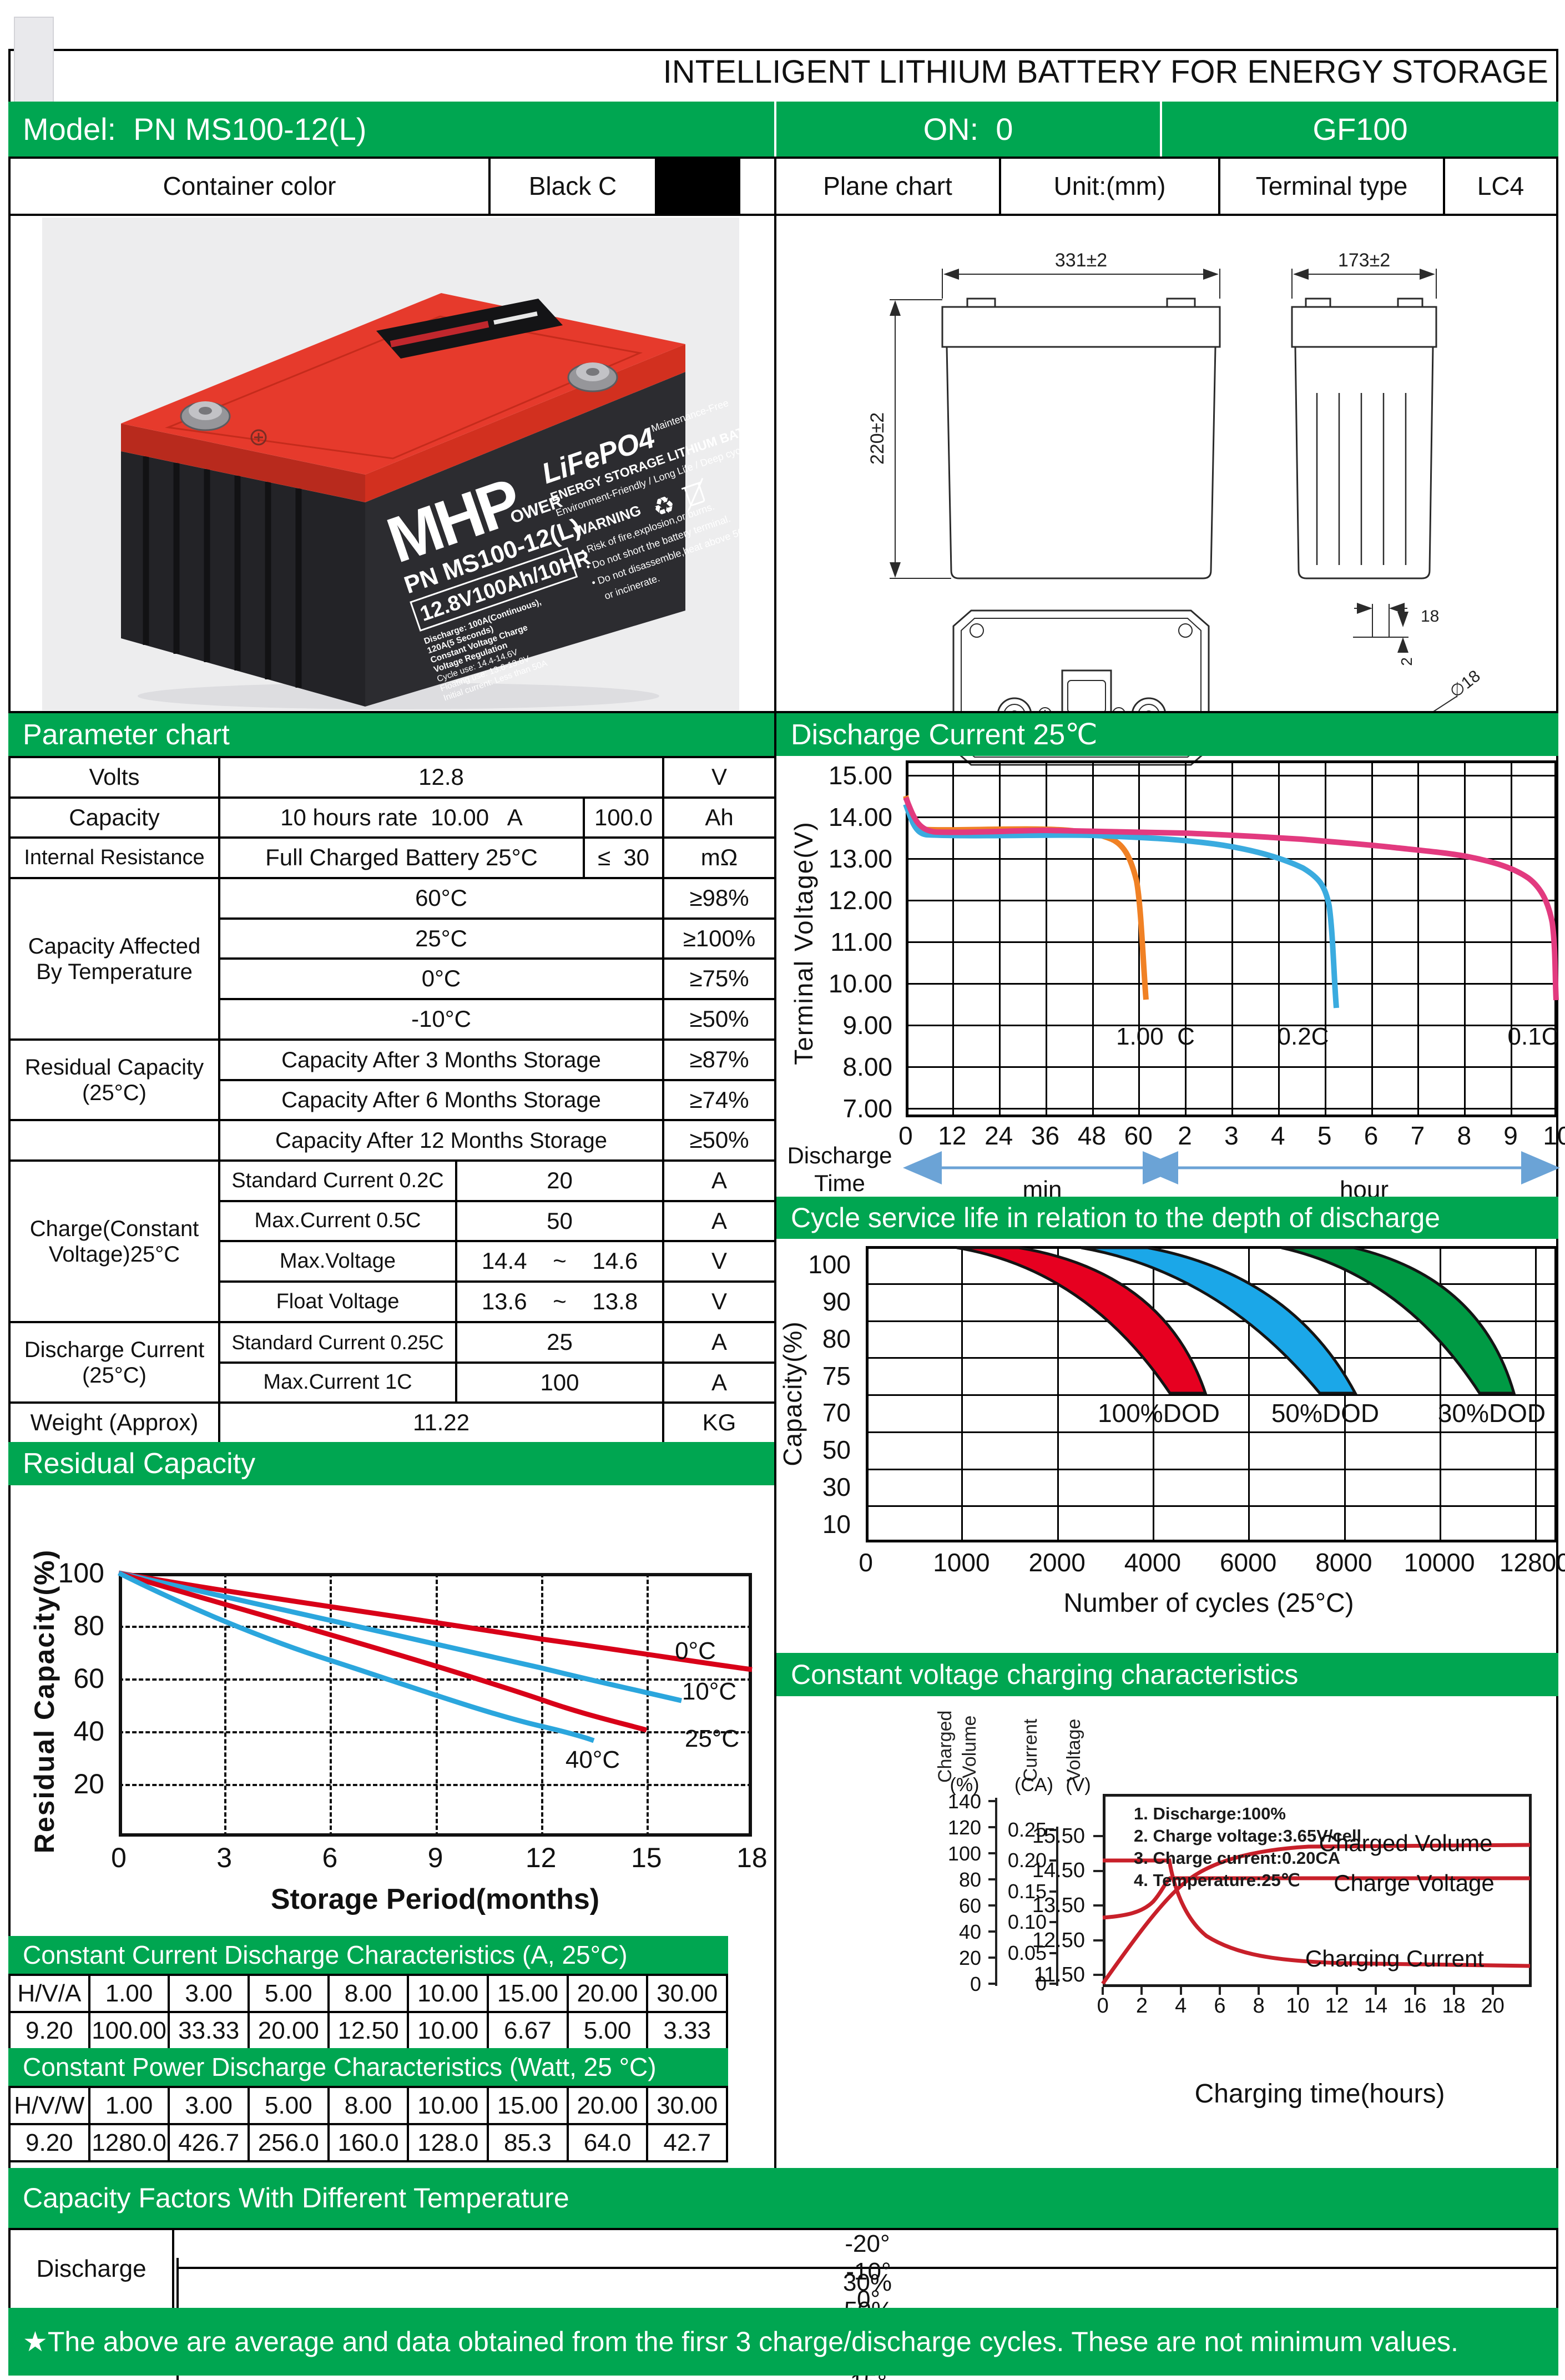  Describe the element at coordinates (559, 1221) in the screenshot. I see `param-cell: 50` at that location.